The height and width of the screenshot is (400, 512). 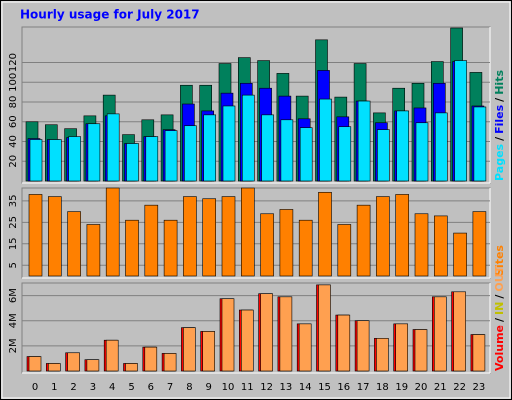 What do you see at coordinates (286, 387) in the screenshot?
I see `x-tick-label: 13` at bounding box center [286, 387].